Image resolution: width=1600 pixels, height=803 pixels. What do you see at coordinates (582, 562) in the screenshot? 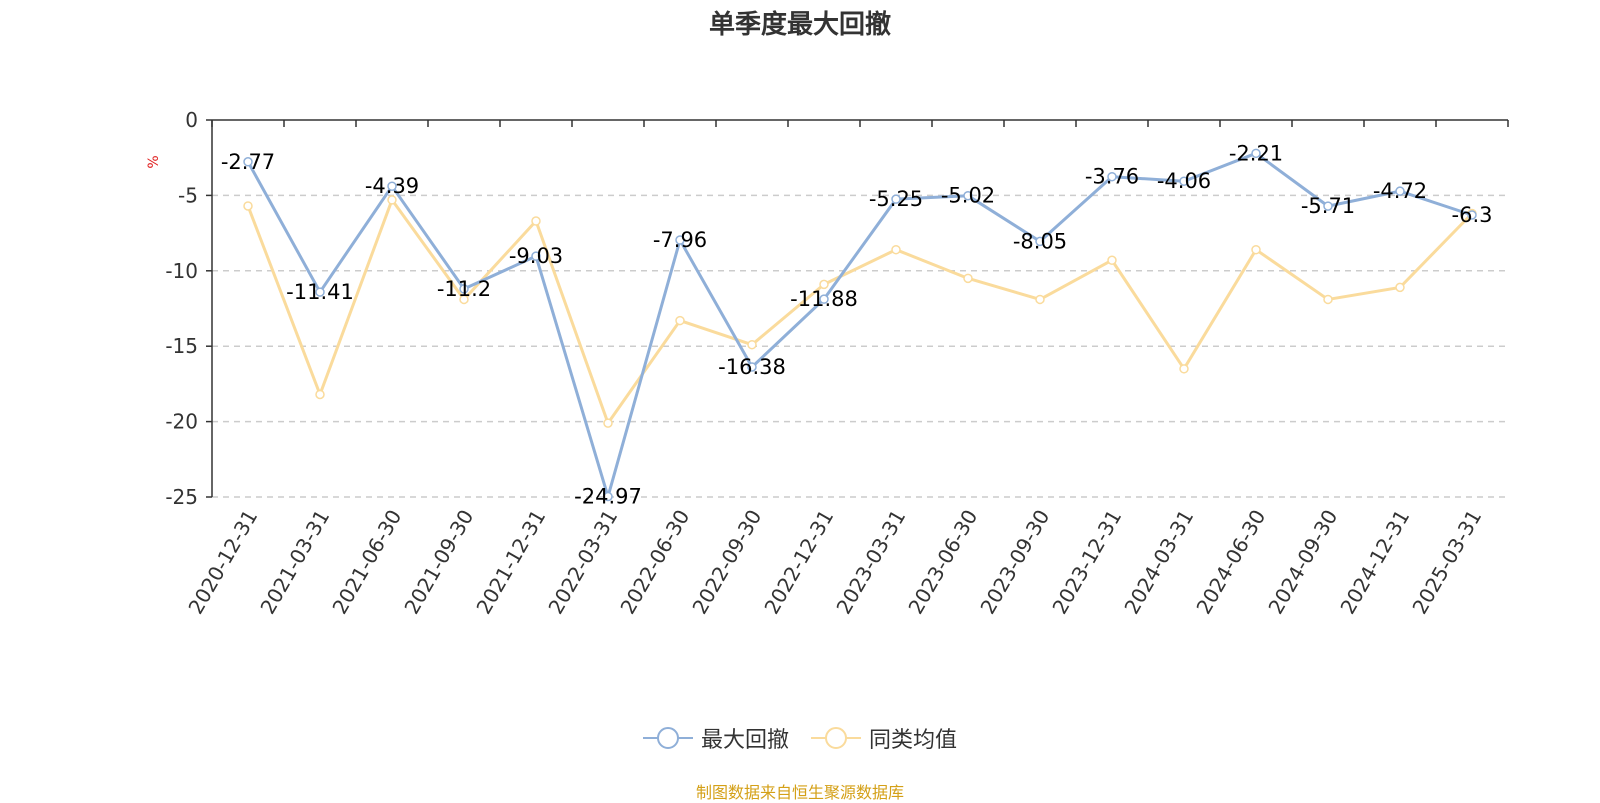
I see `x-tick-label: 2022-03-31` at bounding box center [582, 562].